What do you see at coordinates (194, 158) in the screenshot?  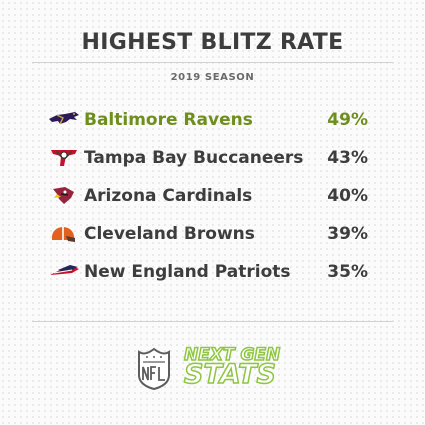 I see `team-name: Tampa Bay Buccaneers` at bounding box center [194, 158].